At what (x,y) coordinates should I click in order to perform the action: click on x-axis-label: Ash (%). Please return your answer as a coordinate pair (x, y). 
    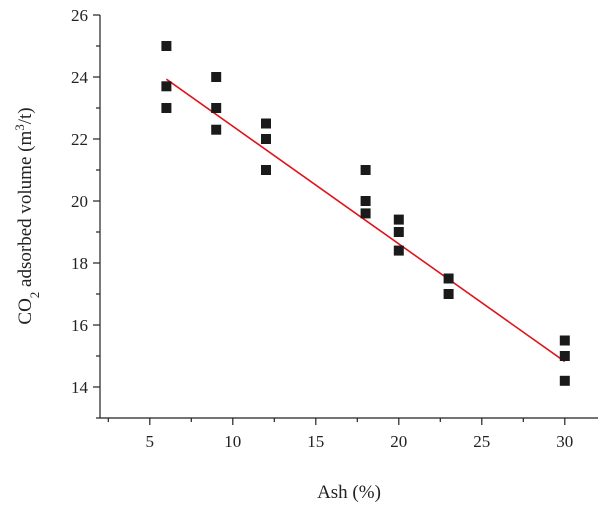
    Looking at the image, I should click on (349, 492).